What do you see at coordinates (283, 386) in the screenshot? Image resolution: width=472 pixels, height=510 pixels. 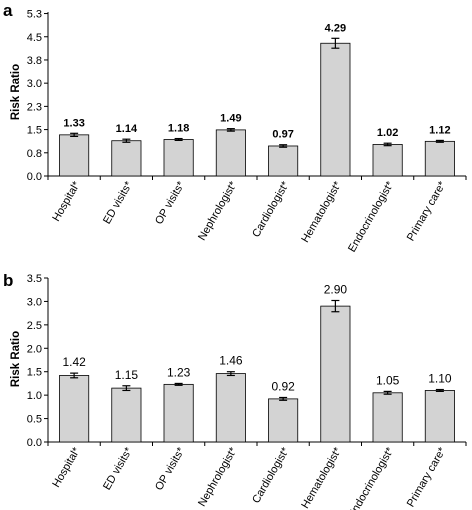 I see `data-label-b: 0.92` at bounding box center [283, 386].